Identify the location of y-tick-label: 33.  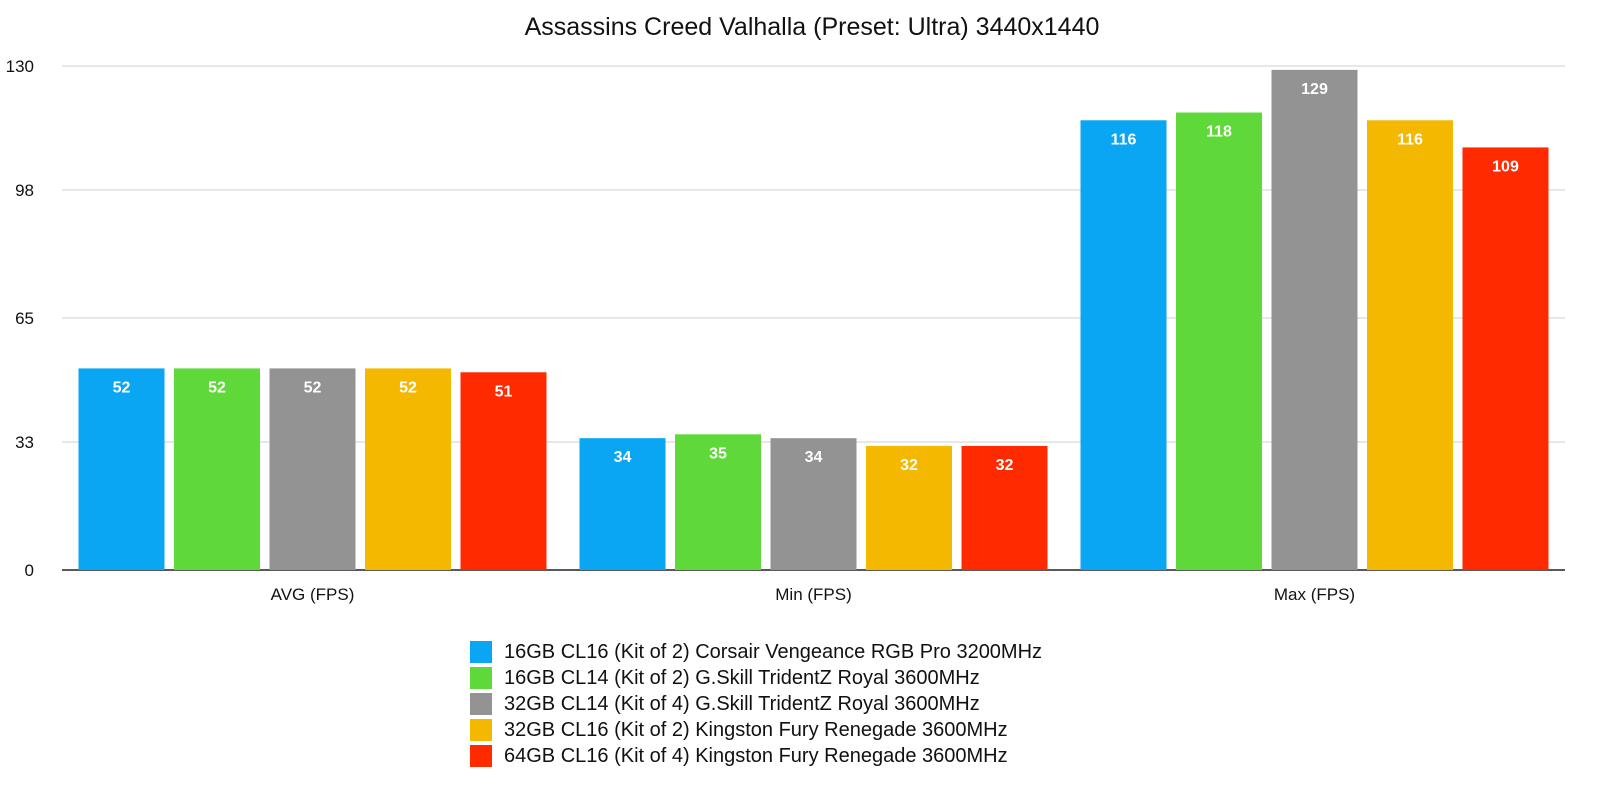
(24, 442).